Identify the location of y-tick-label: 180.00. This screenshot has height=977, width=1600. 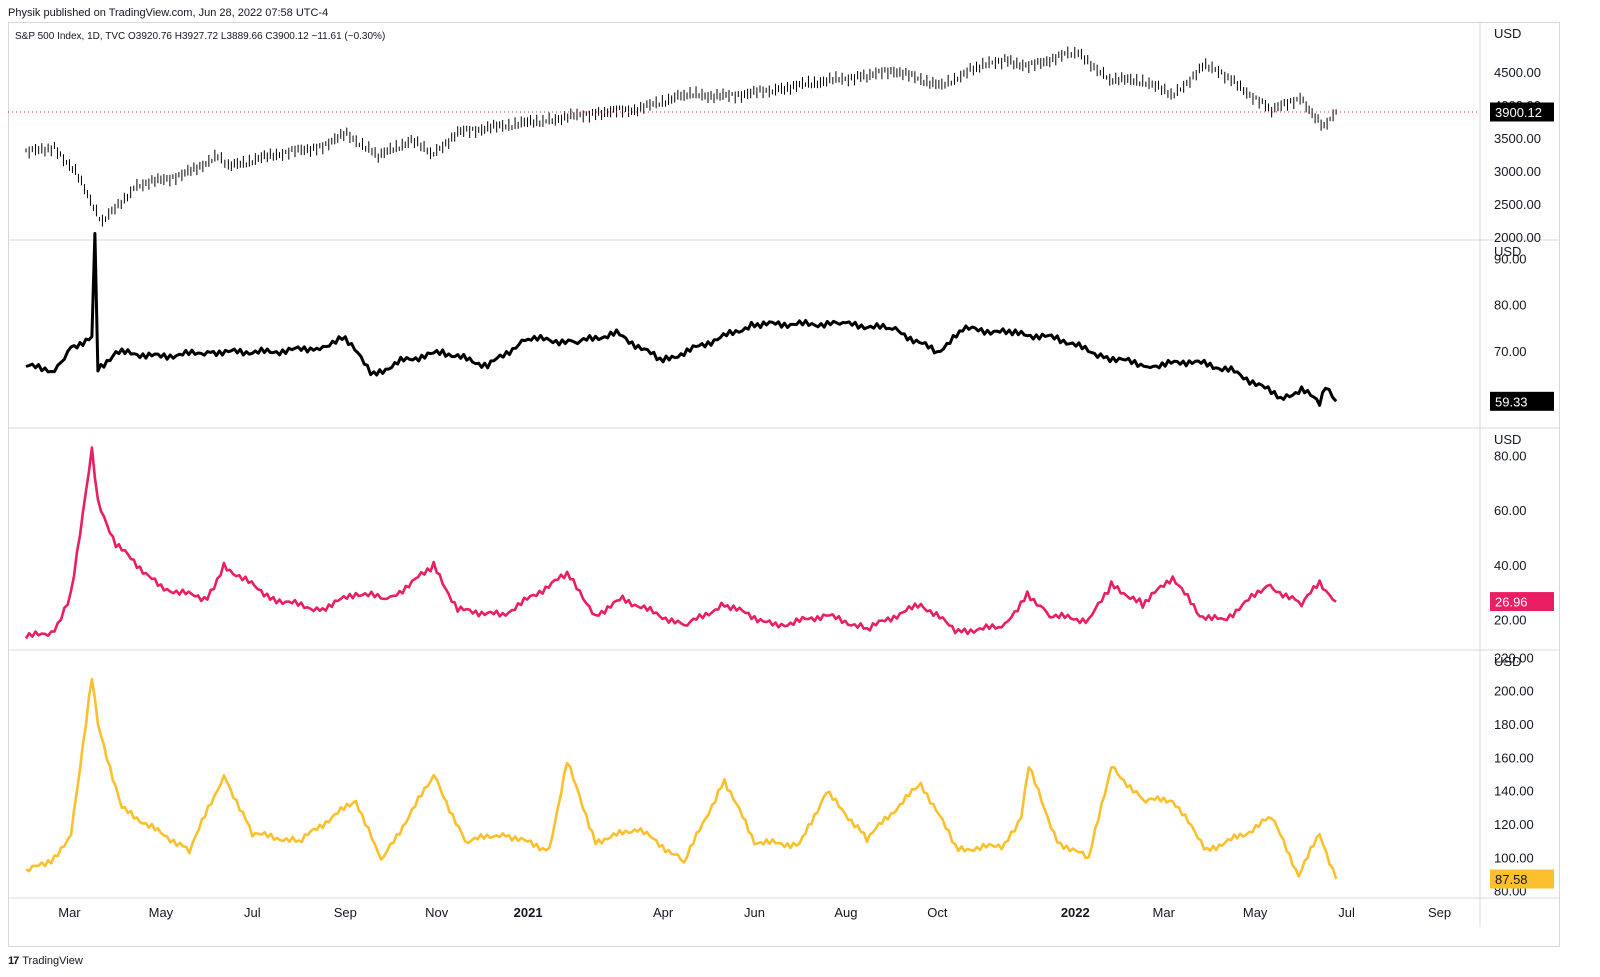
(1514, 724).